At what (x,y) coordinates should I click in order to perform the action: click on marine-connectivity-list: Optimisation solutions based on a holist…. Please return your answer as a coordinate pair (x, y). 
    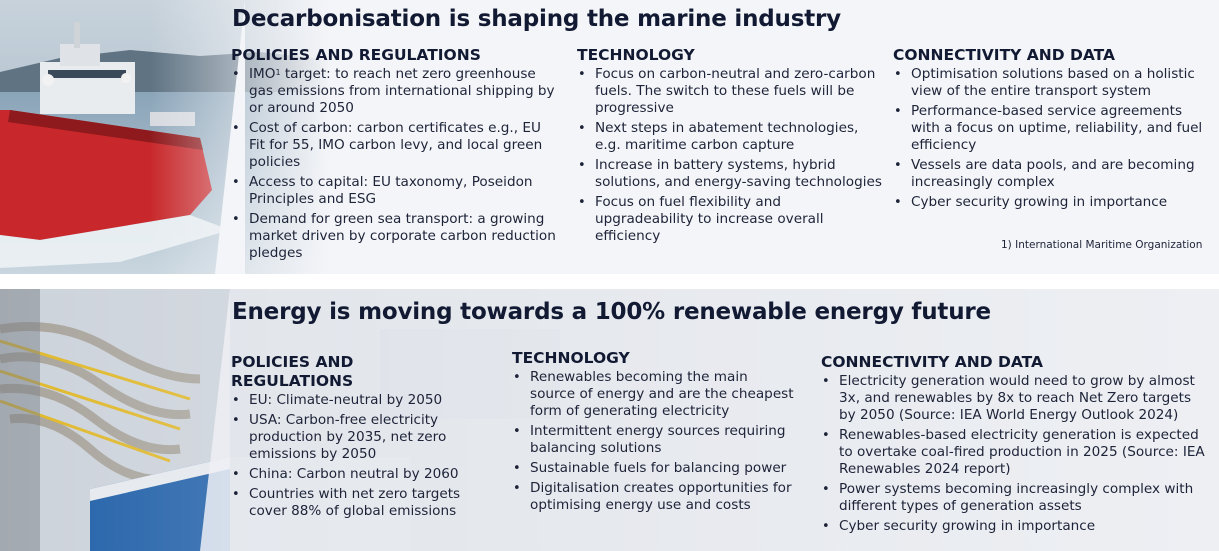
    Looking at the image, I should click on (1050, 138).